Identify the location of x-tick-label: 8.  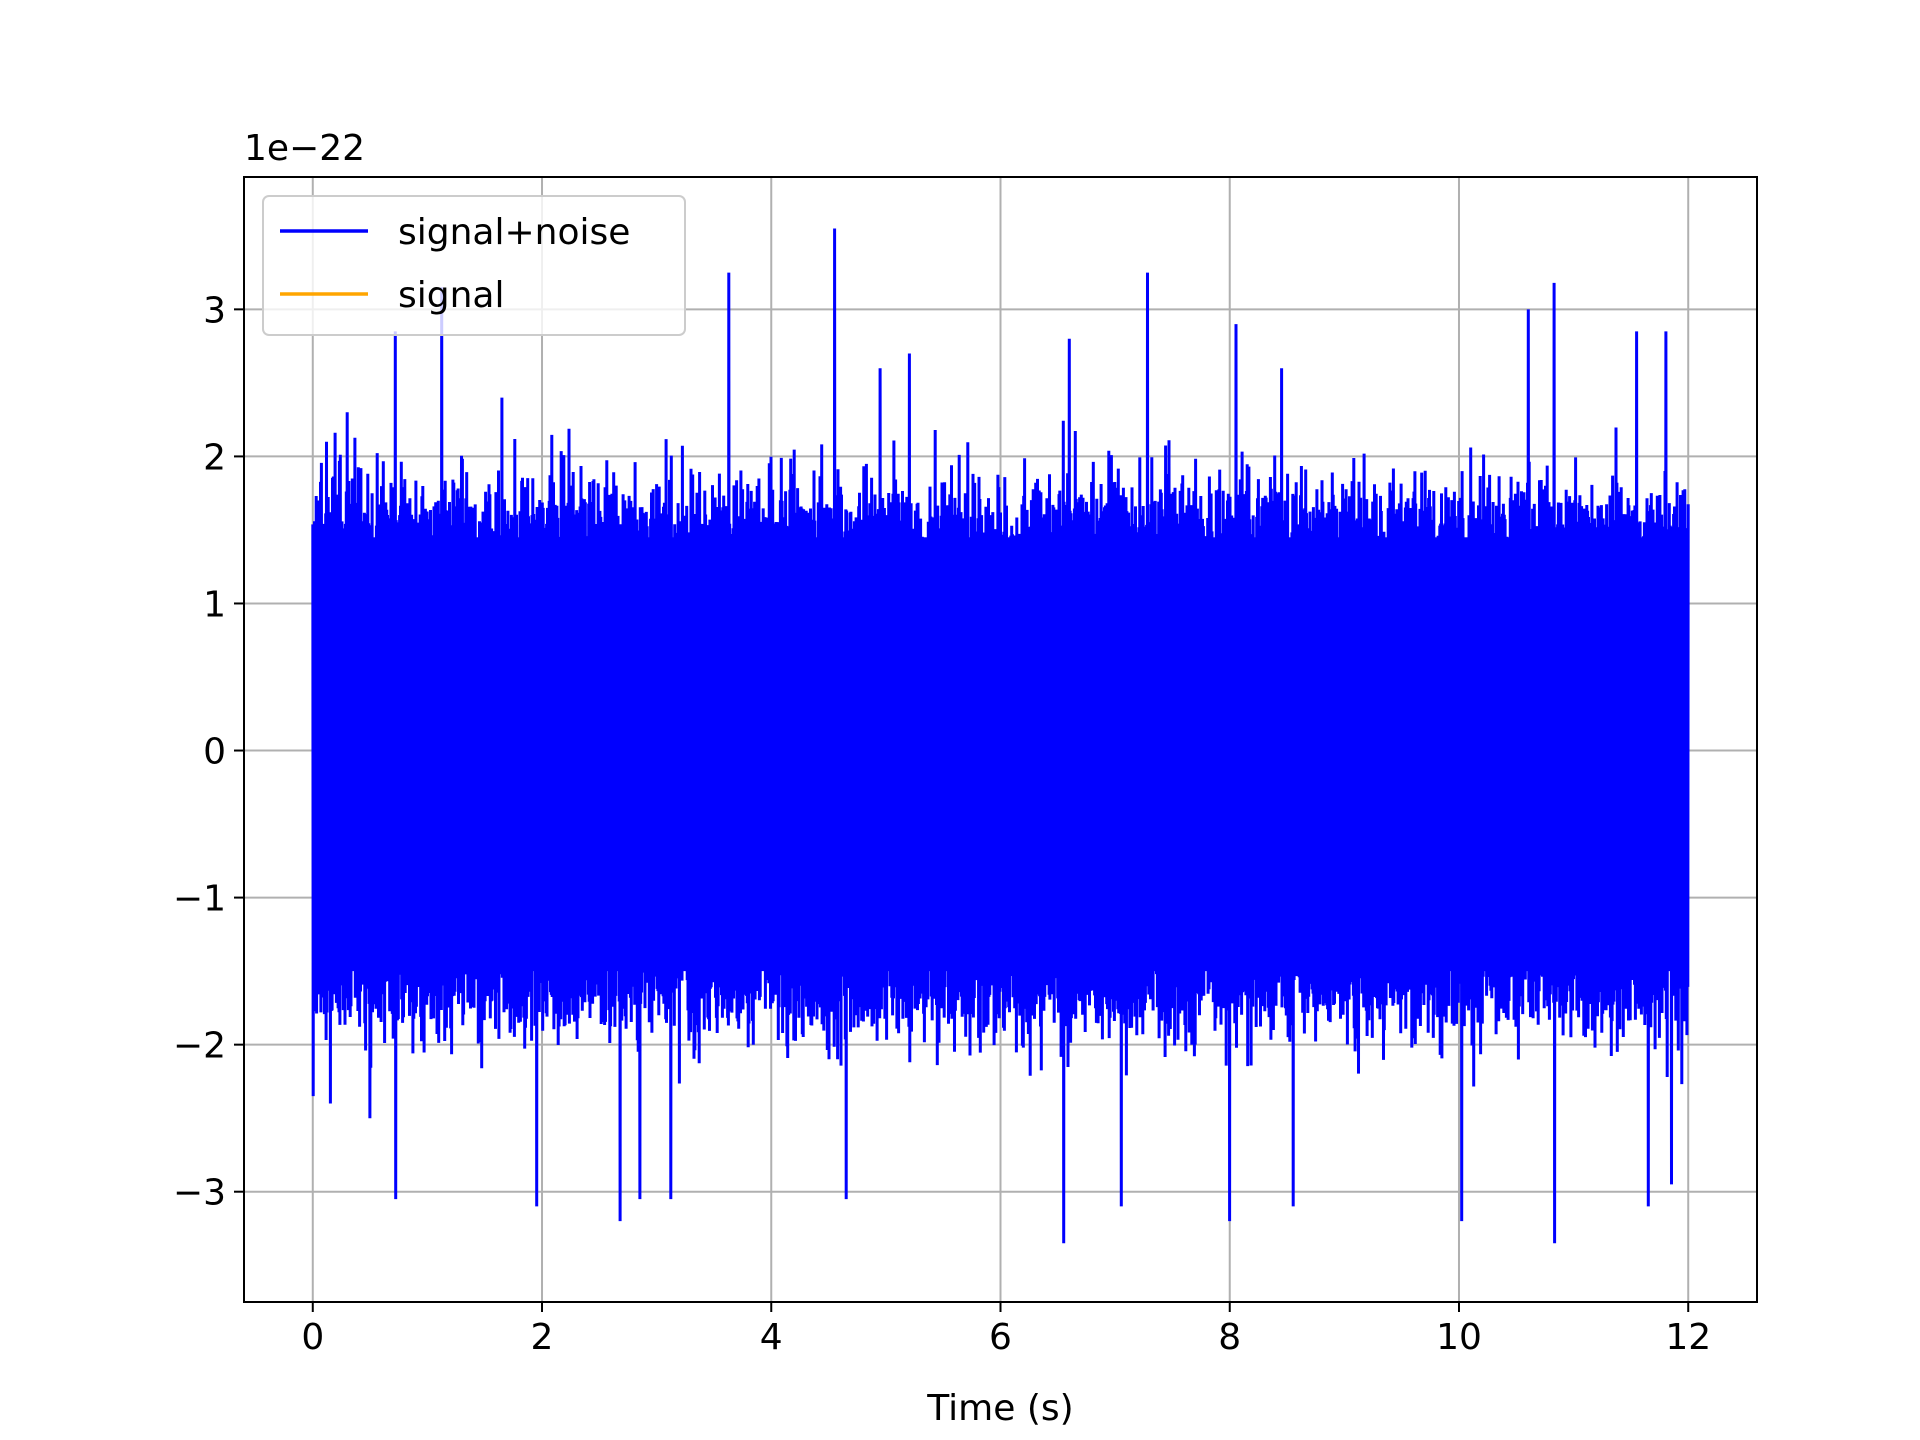
(1229, 1337).